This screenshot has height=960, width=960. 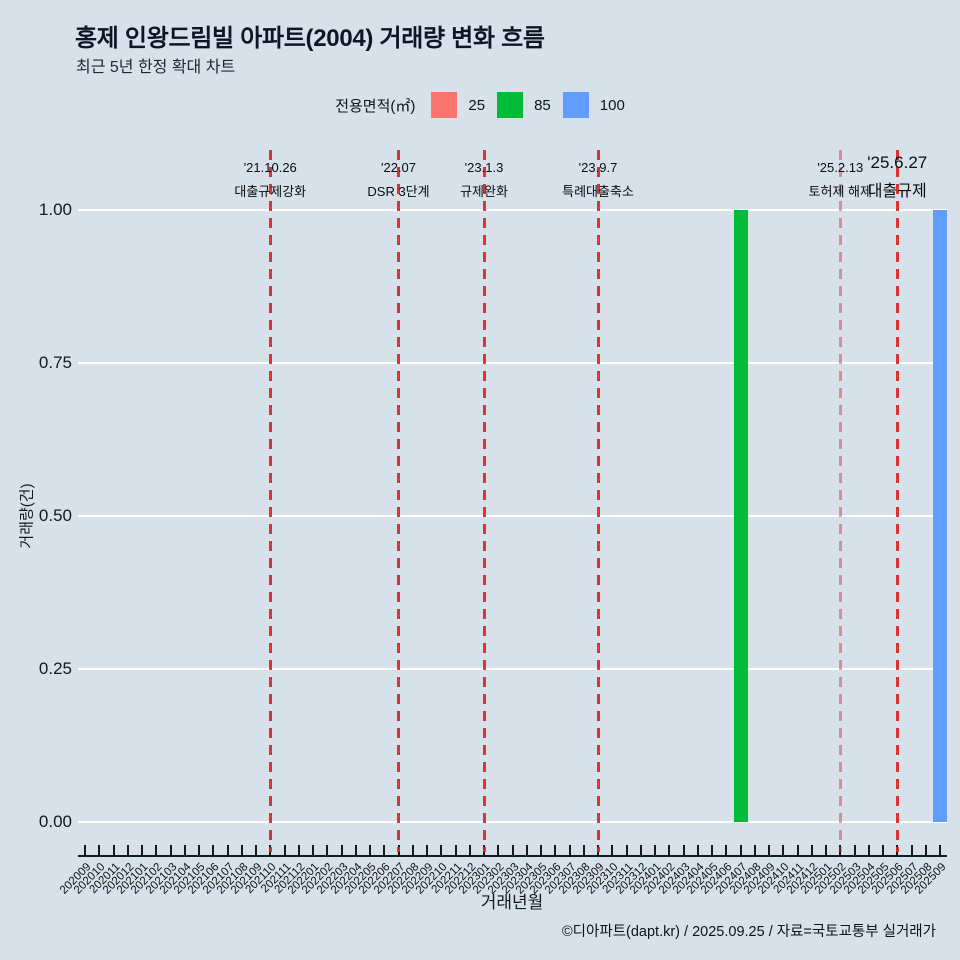 I want to click on y-tick-label: 0.25, so click(x=55, y=668).